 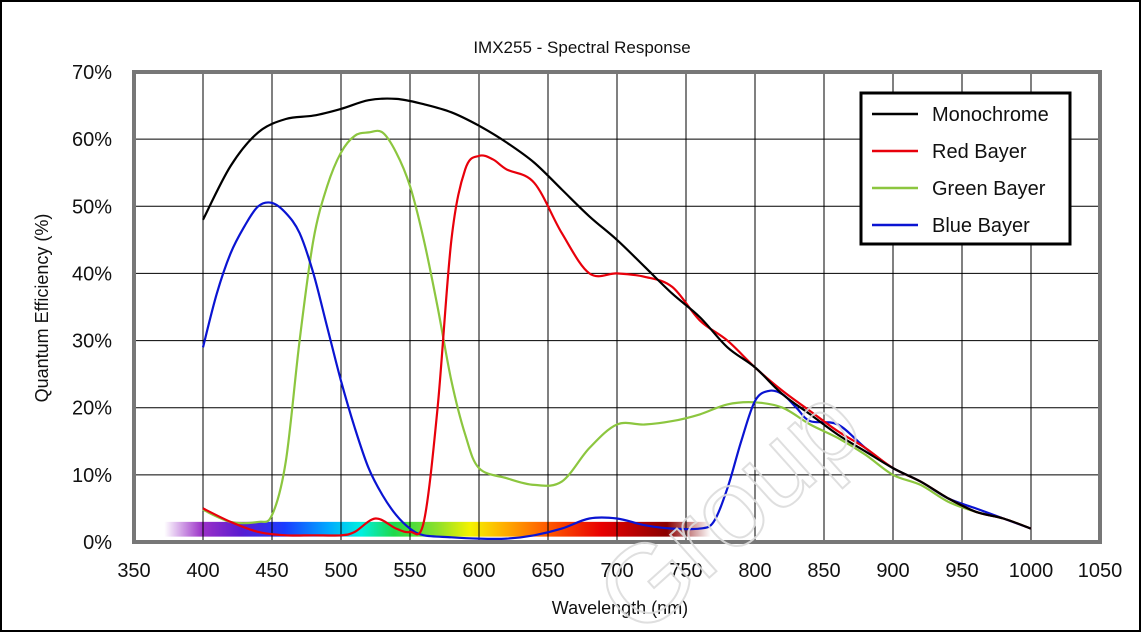 I want to click on legend-box, so click(x=965, y=168).